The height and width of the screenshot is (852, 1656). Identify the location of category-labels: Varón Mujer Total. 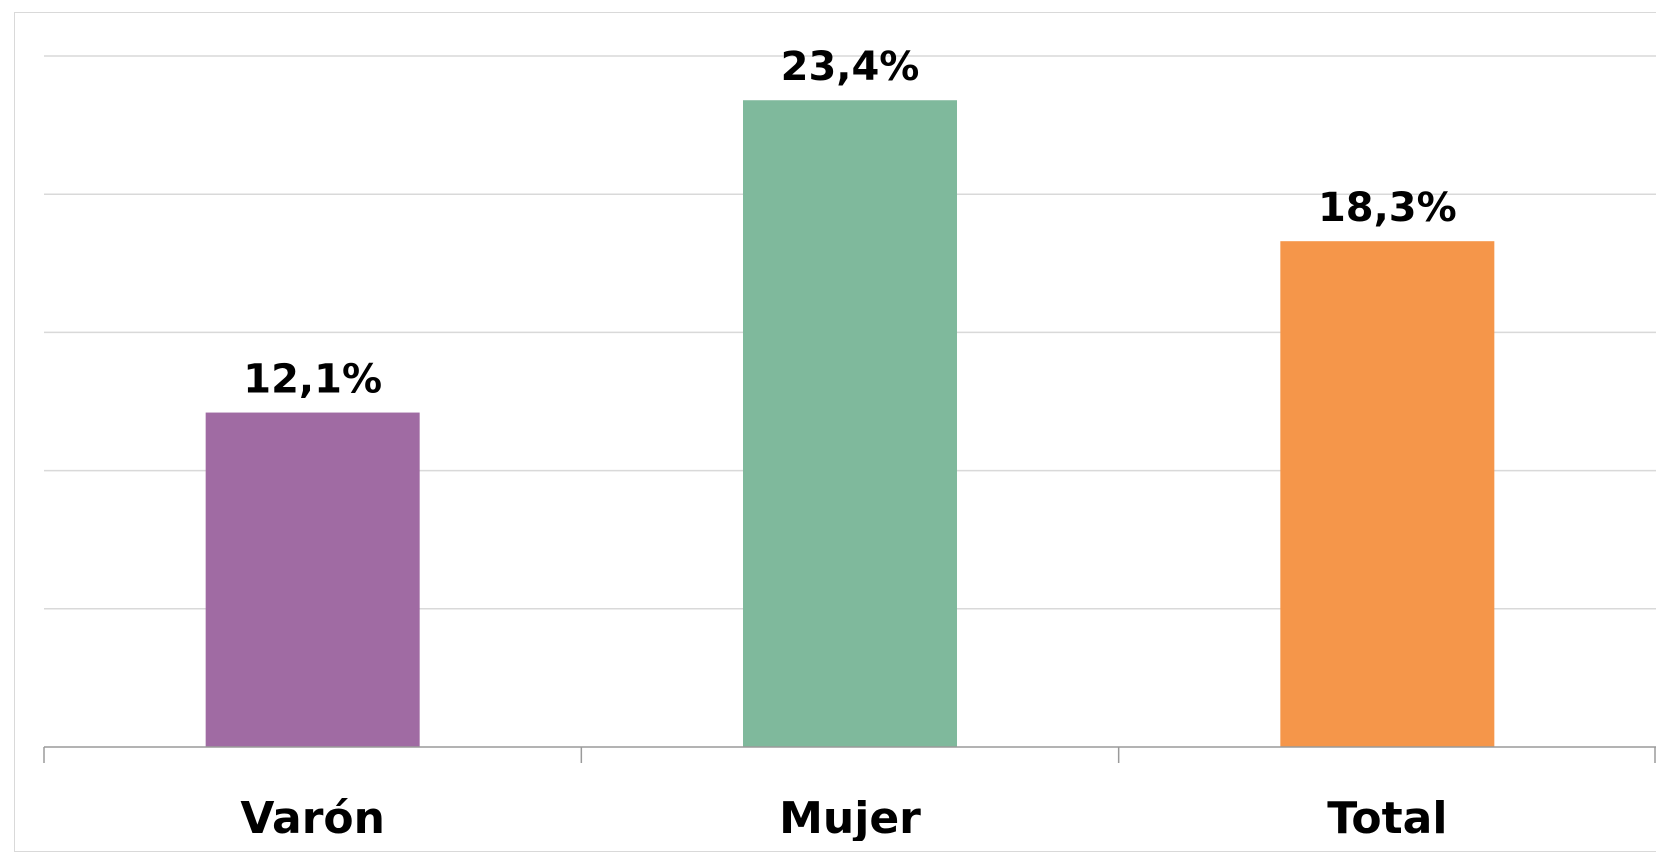
(843, 817).